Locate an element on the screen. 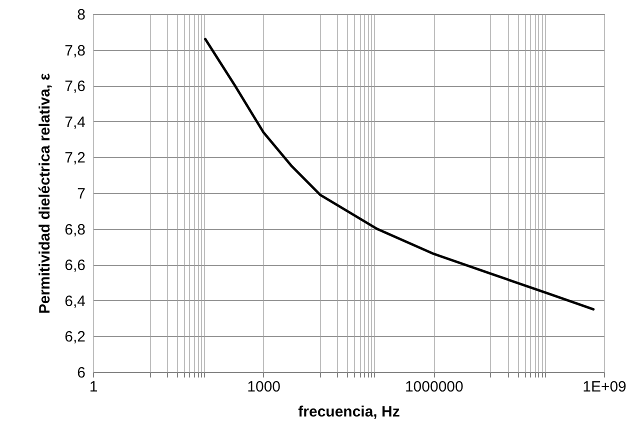  y-axis-title: Permitividad dieléctrica relativa, ε is located at coordinates (45, 193).